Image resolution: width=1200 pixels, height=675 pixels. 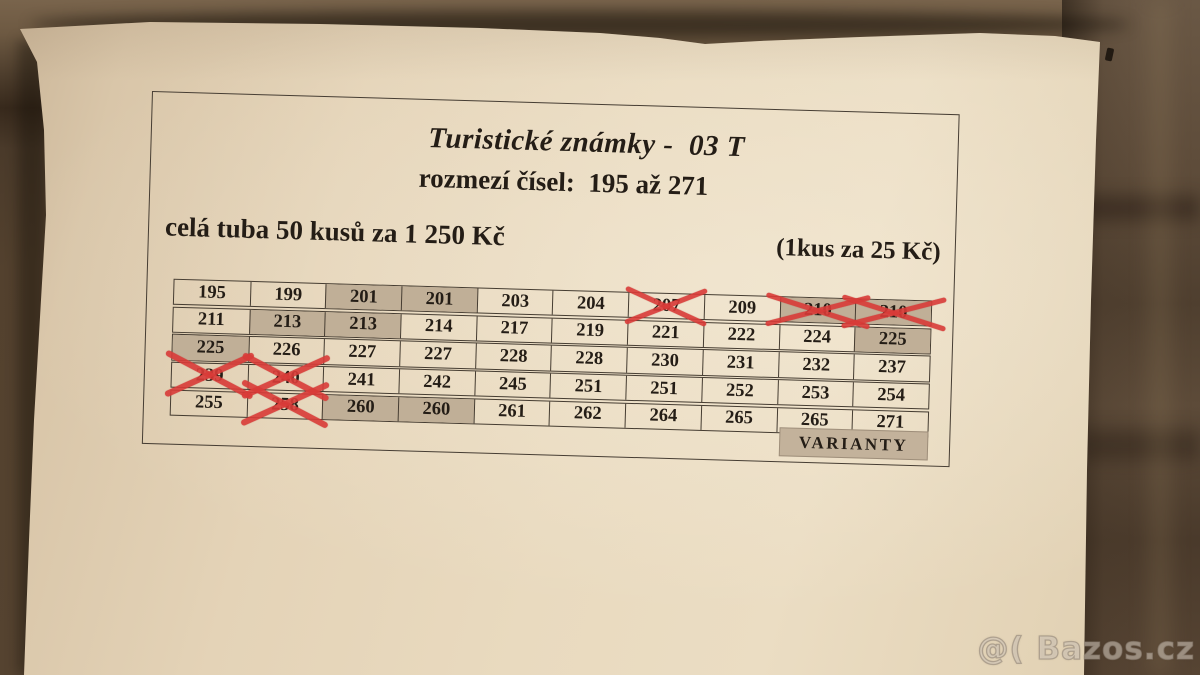 What do you see at coordinates (514, 329) in the screenshot?
I see `table-cell: 217` at bounding box center [514, 329].